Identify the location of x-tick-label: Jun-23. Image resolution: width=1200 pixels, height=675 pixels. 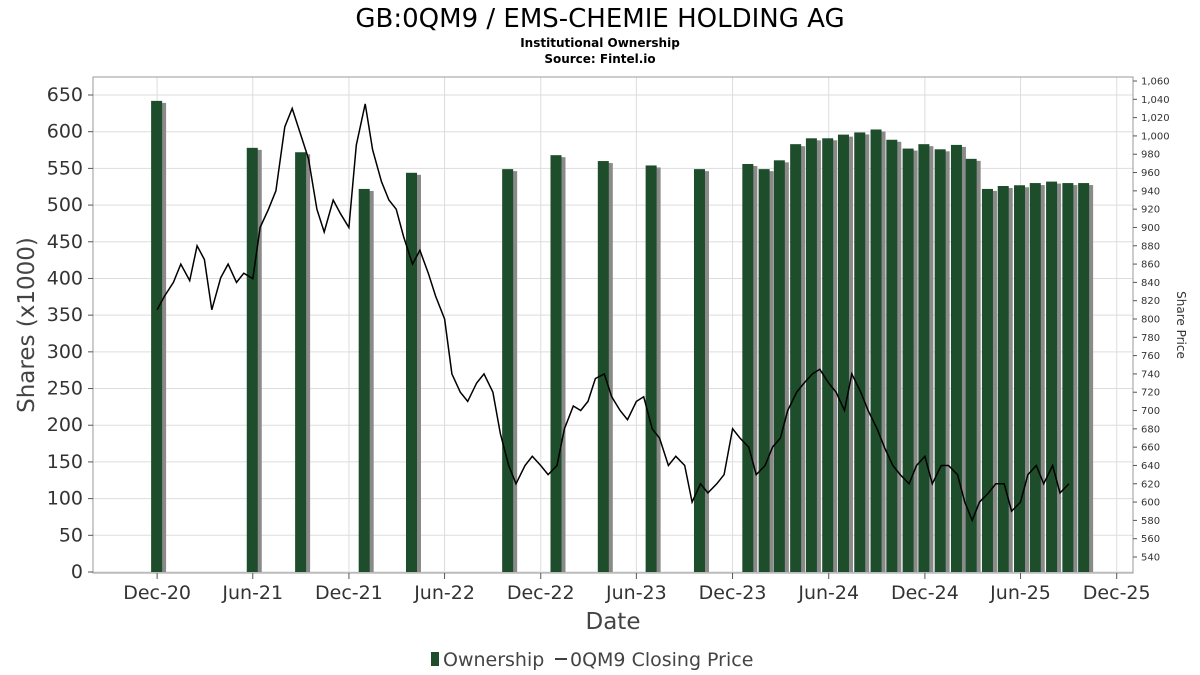
(636, 593).